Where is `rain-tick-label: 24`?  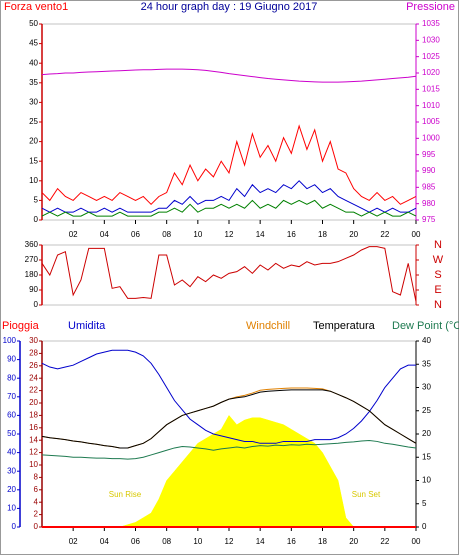 rain-tick-label: 24 is located at coordinates (33, 377).